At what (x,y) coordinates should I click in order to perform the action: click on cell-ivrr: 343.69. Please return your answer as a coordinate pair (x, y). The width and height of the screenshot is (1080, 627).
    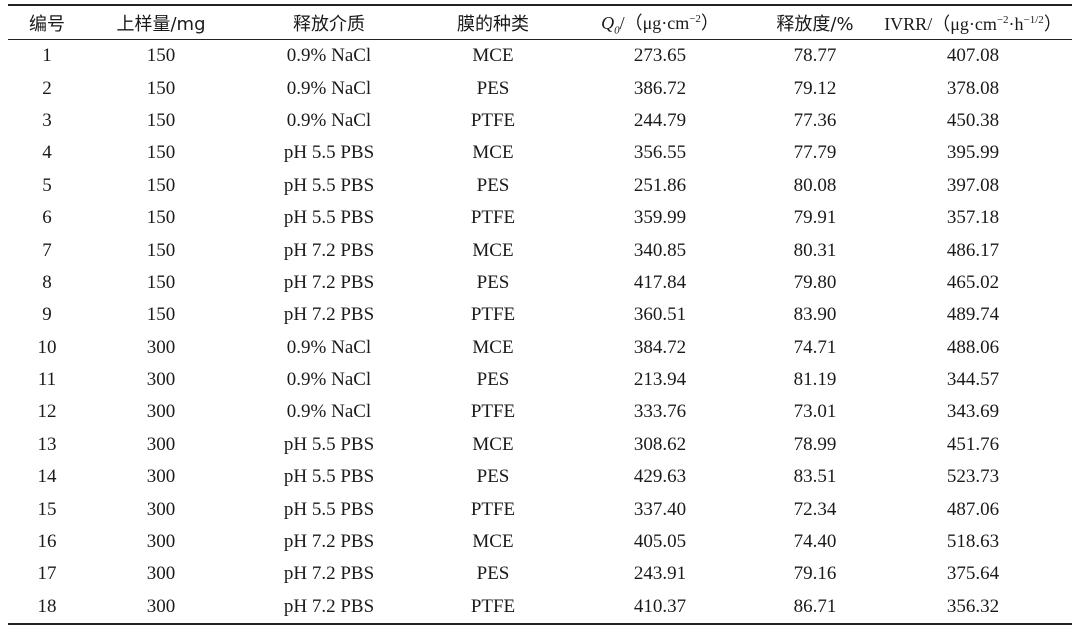
    Looking at the image, I should click on (973, 412).